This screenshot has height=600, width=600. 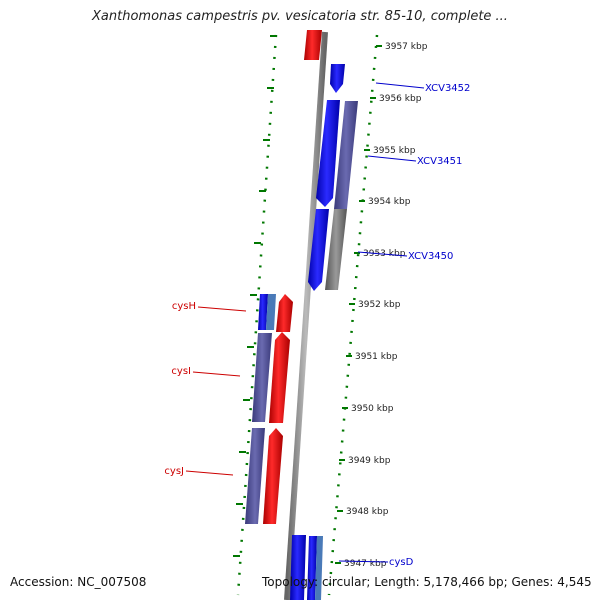 What do you see at coordinates (430, 256) in the screenshot?
I see `gene-label-xcv3450: XCV3450` at bounding box center [430, 256].